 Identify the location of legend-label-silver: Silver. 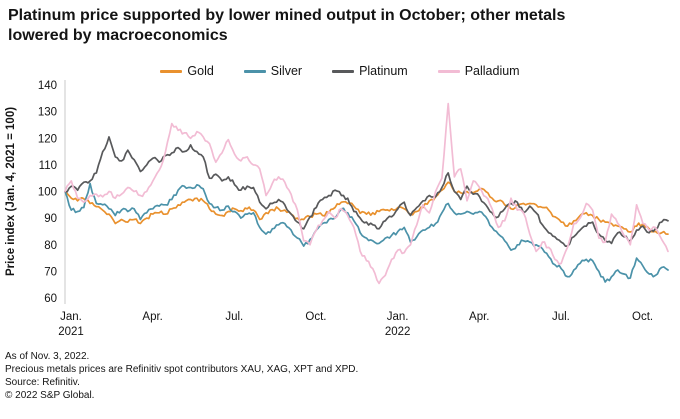
(286, 71).